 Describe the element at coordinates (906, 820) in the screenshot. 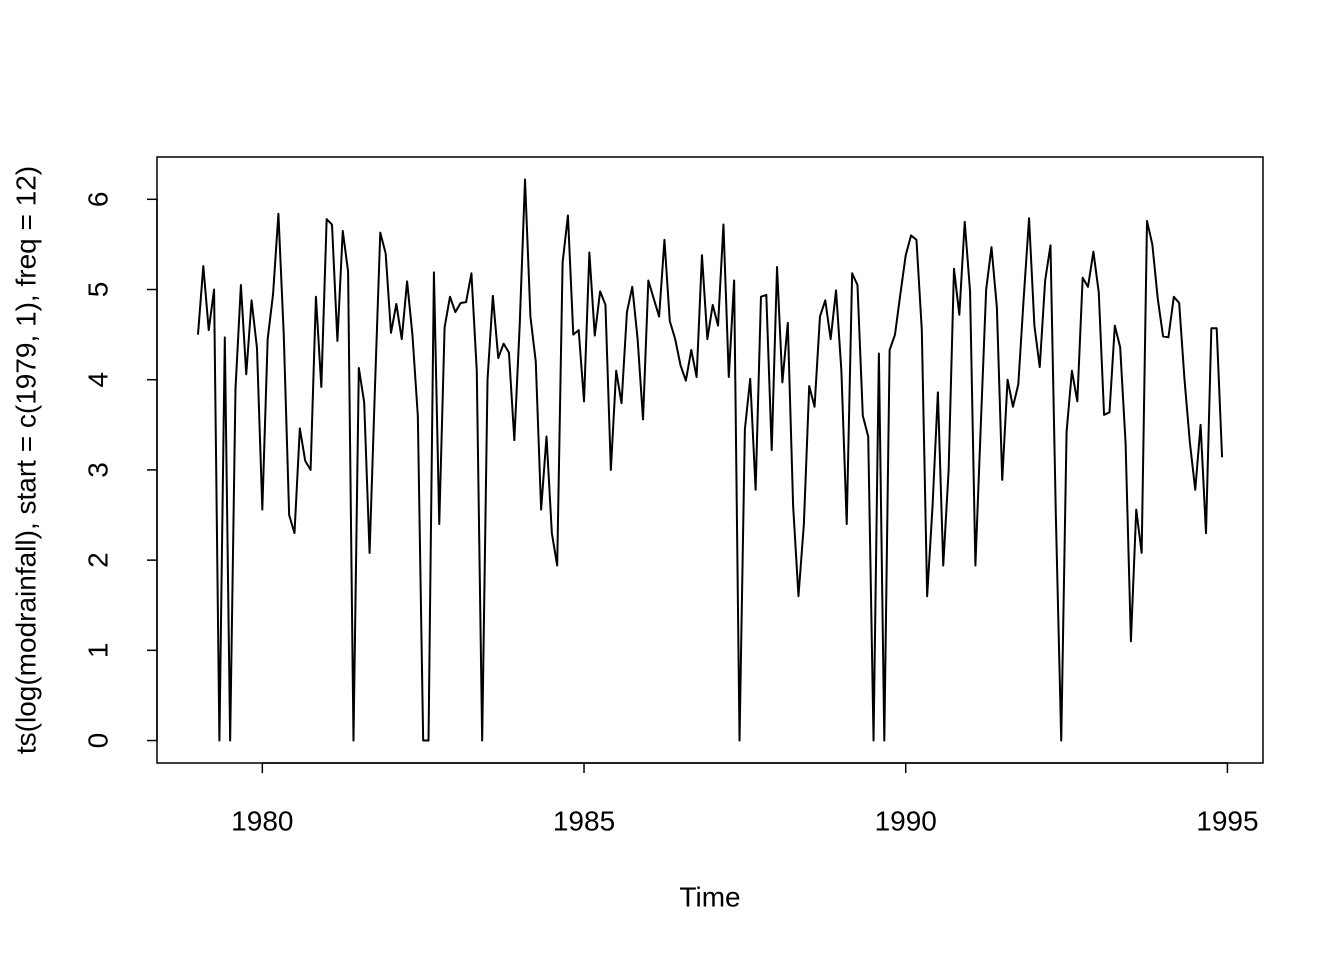

I see `x-tick-label: 1990` at that location.